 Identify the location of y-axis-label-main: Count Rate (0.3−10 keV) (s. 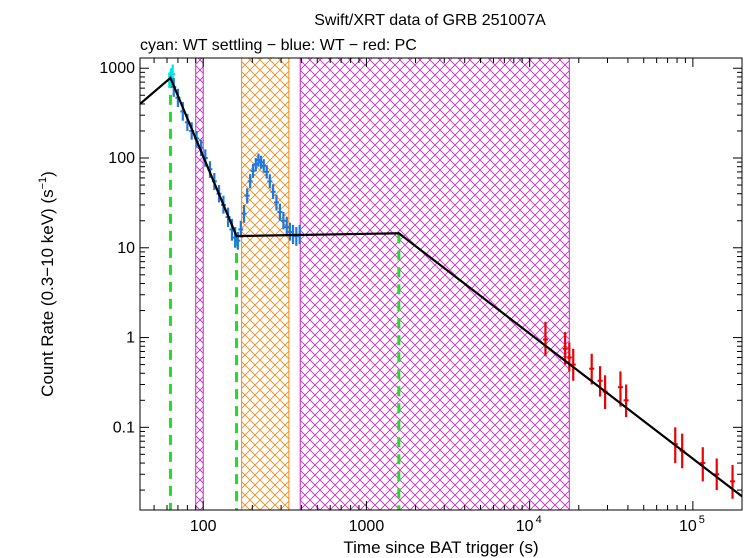
(47, 292).